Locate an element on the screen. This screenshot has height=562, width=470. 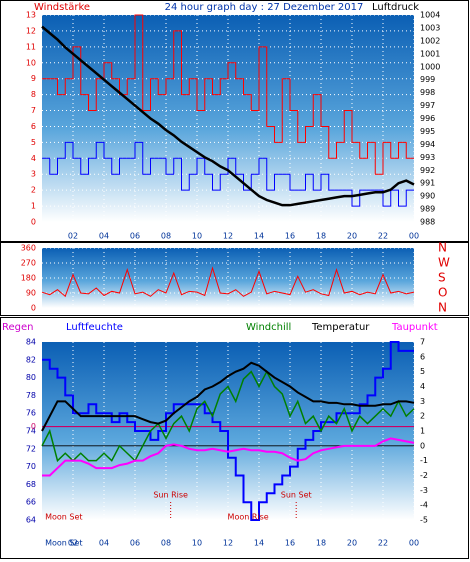
y-tick-label: 90 is located at coordinates (31, 293).